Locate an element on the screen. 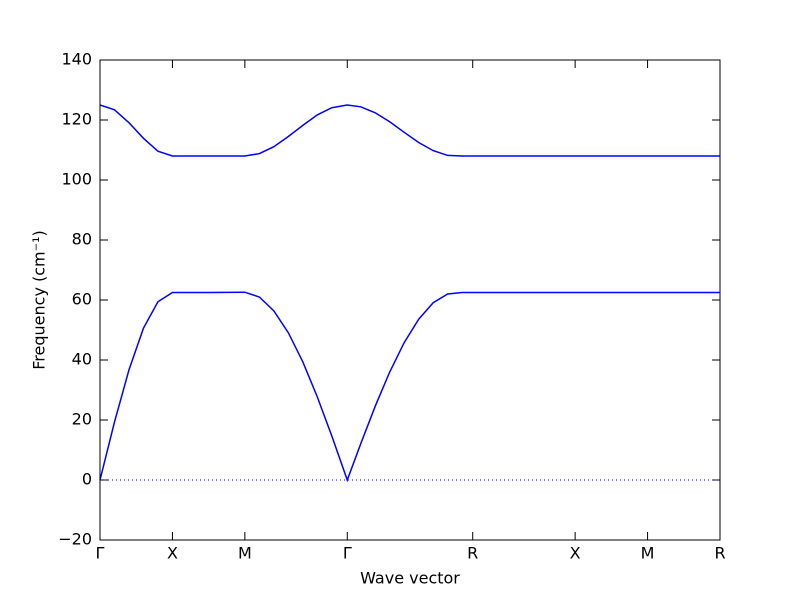 The width and height of the screenshot is (800, 600). y-tick-label: 20 is located at coordinates (82, 419).